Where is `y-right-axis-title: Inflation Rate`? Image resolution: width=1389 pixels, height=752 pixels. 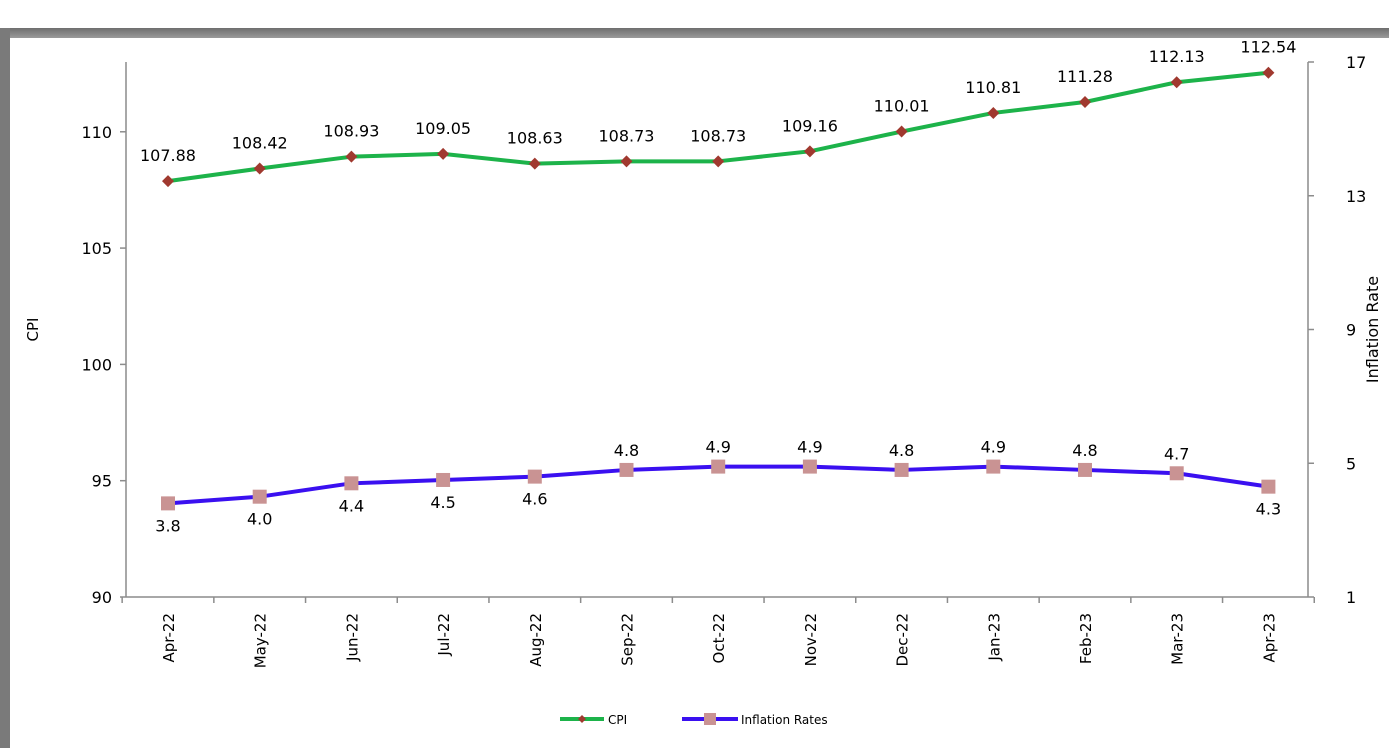 y-right-axis-title: Inflation Rate is located at coordinates (1372, 329).